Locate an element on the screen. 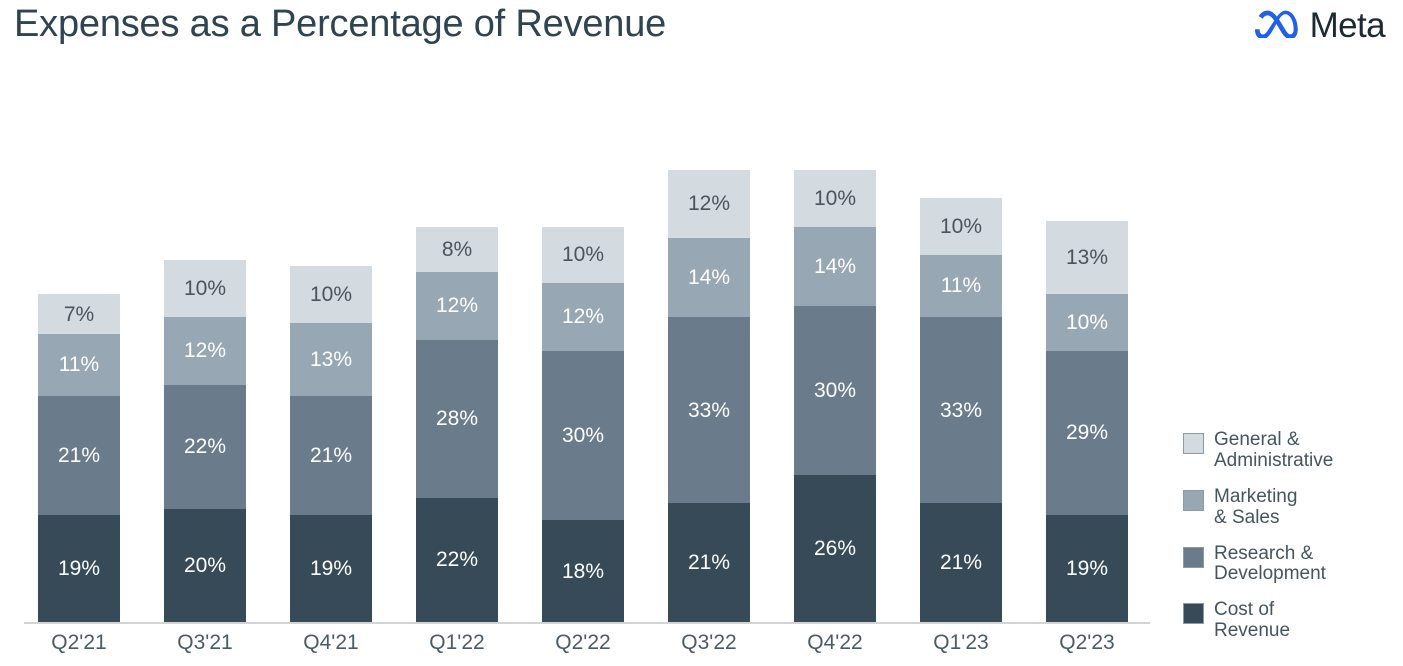 The image size is (1403, 666). x-axis-tick-label: Q1'23 is located at coordinates (961, 642).